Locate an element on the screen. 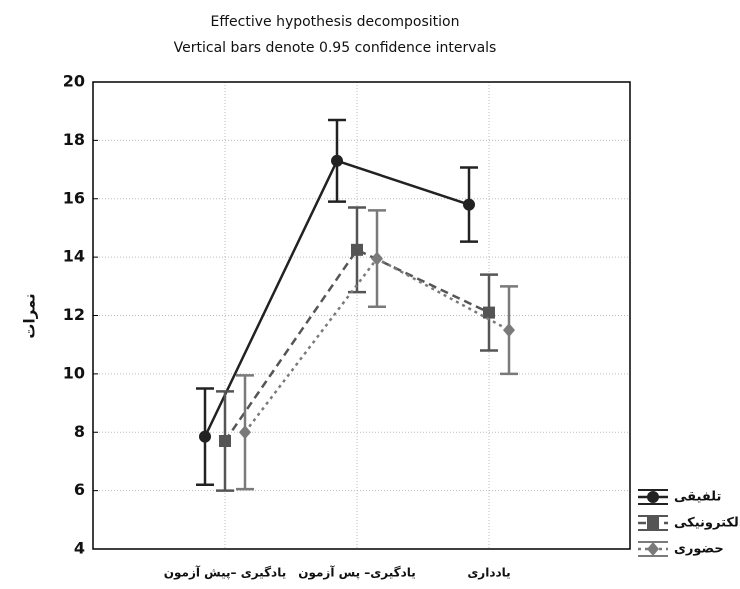  x-tick-label: یادگیری– پس آزمون is located at coordinates (357, 573).